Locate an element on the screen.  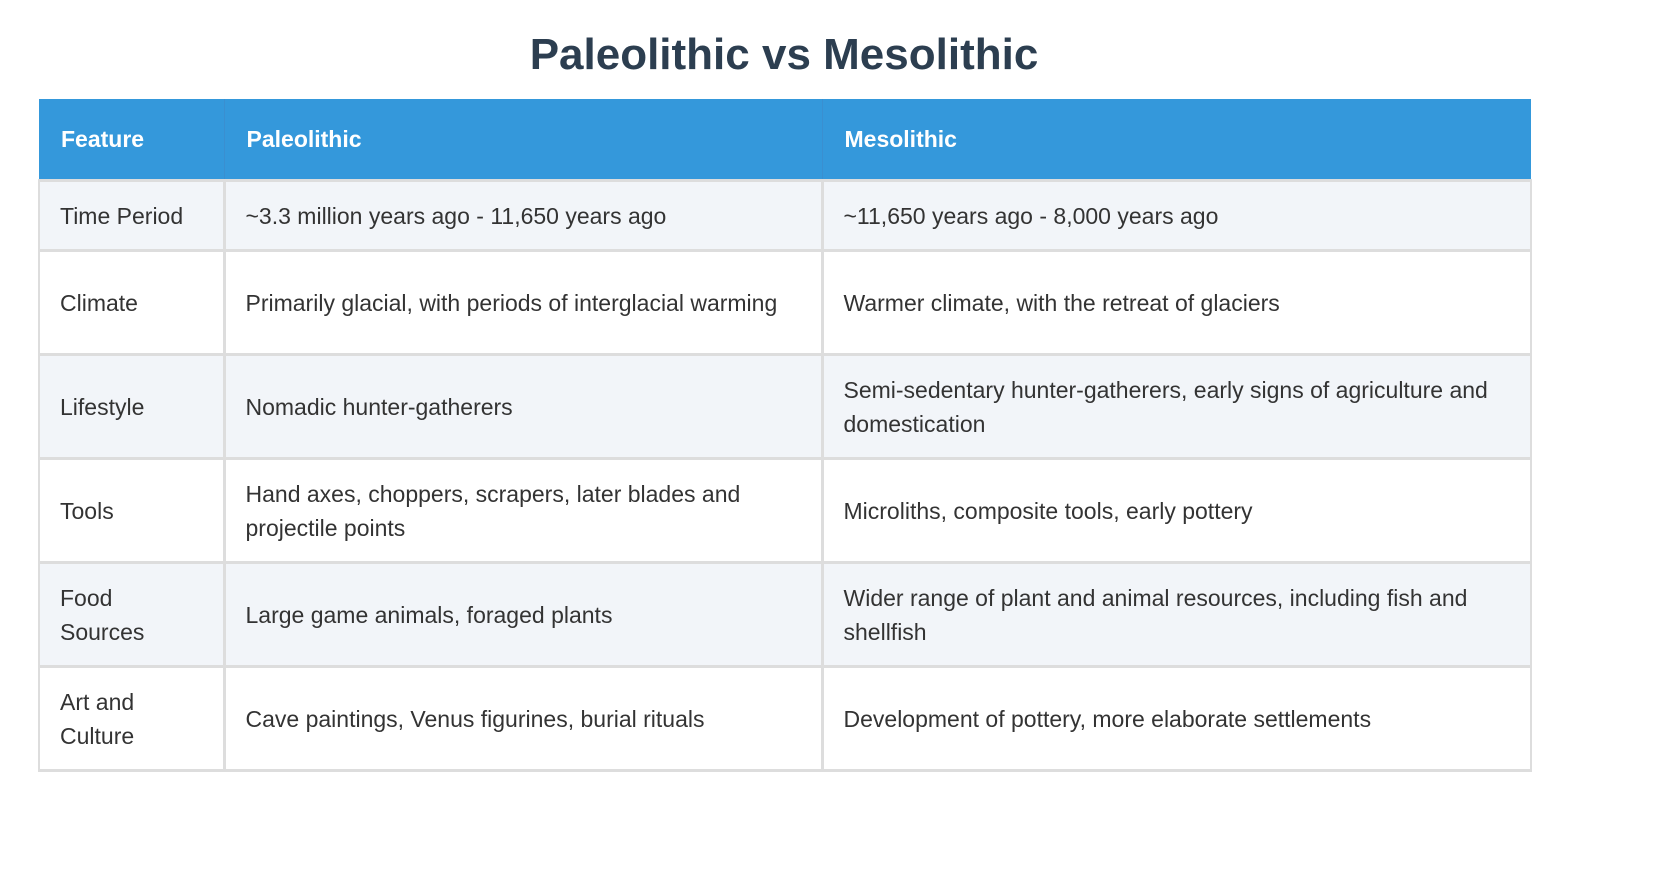
page-title: Paleolithic vs Mesolithic is located at coordinates (784, 54).